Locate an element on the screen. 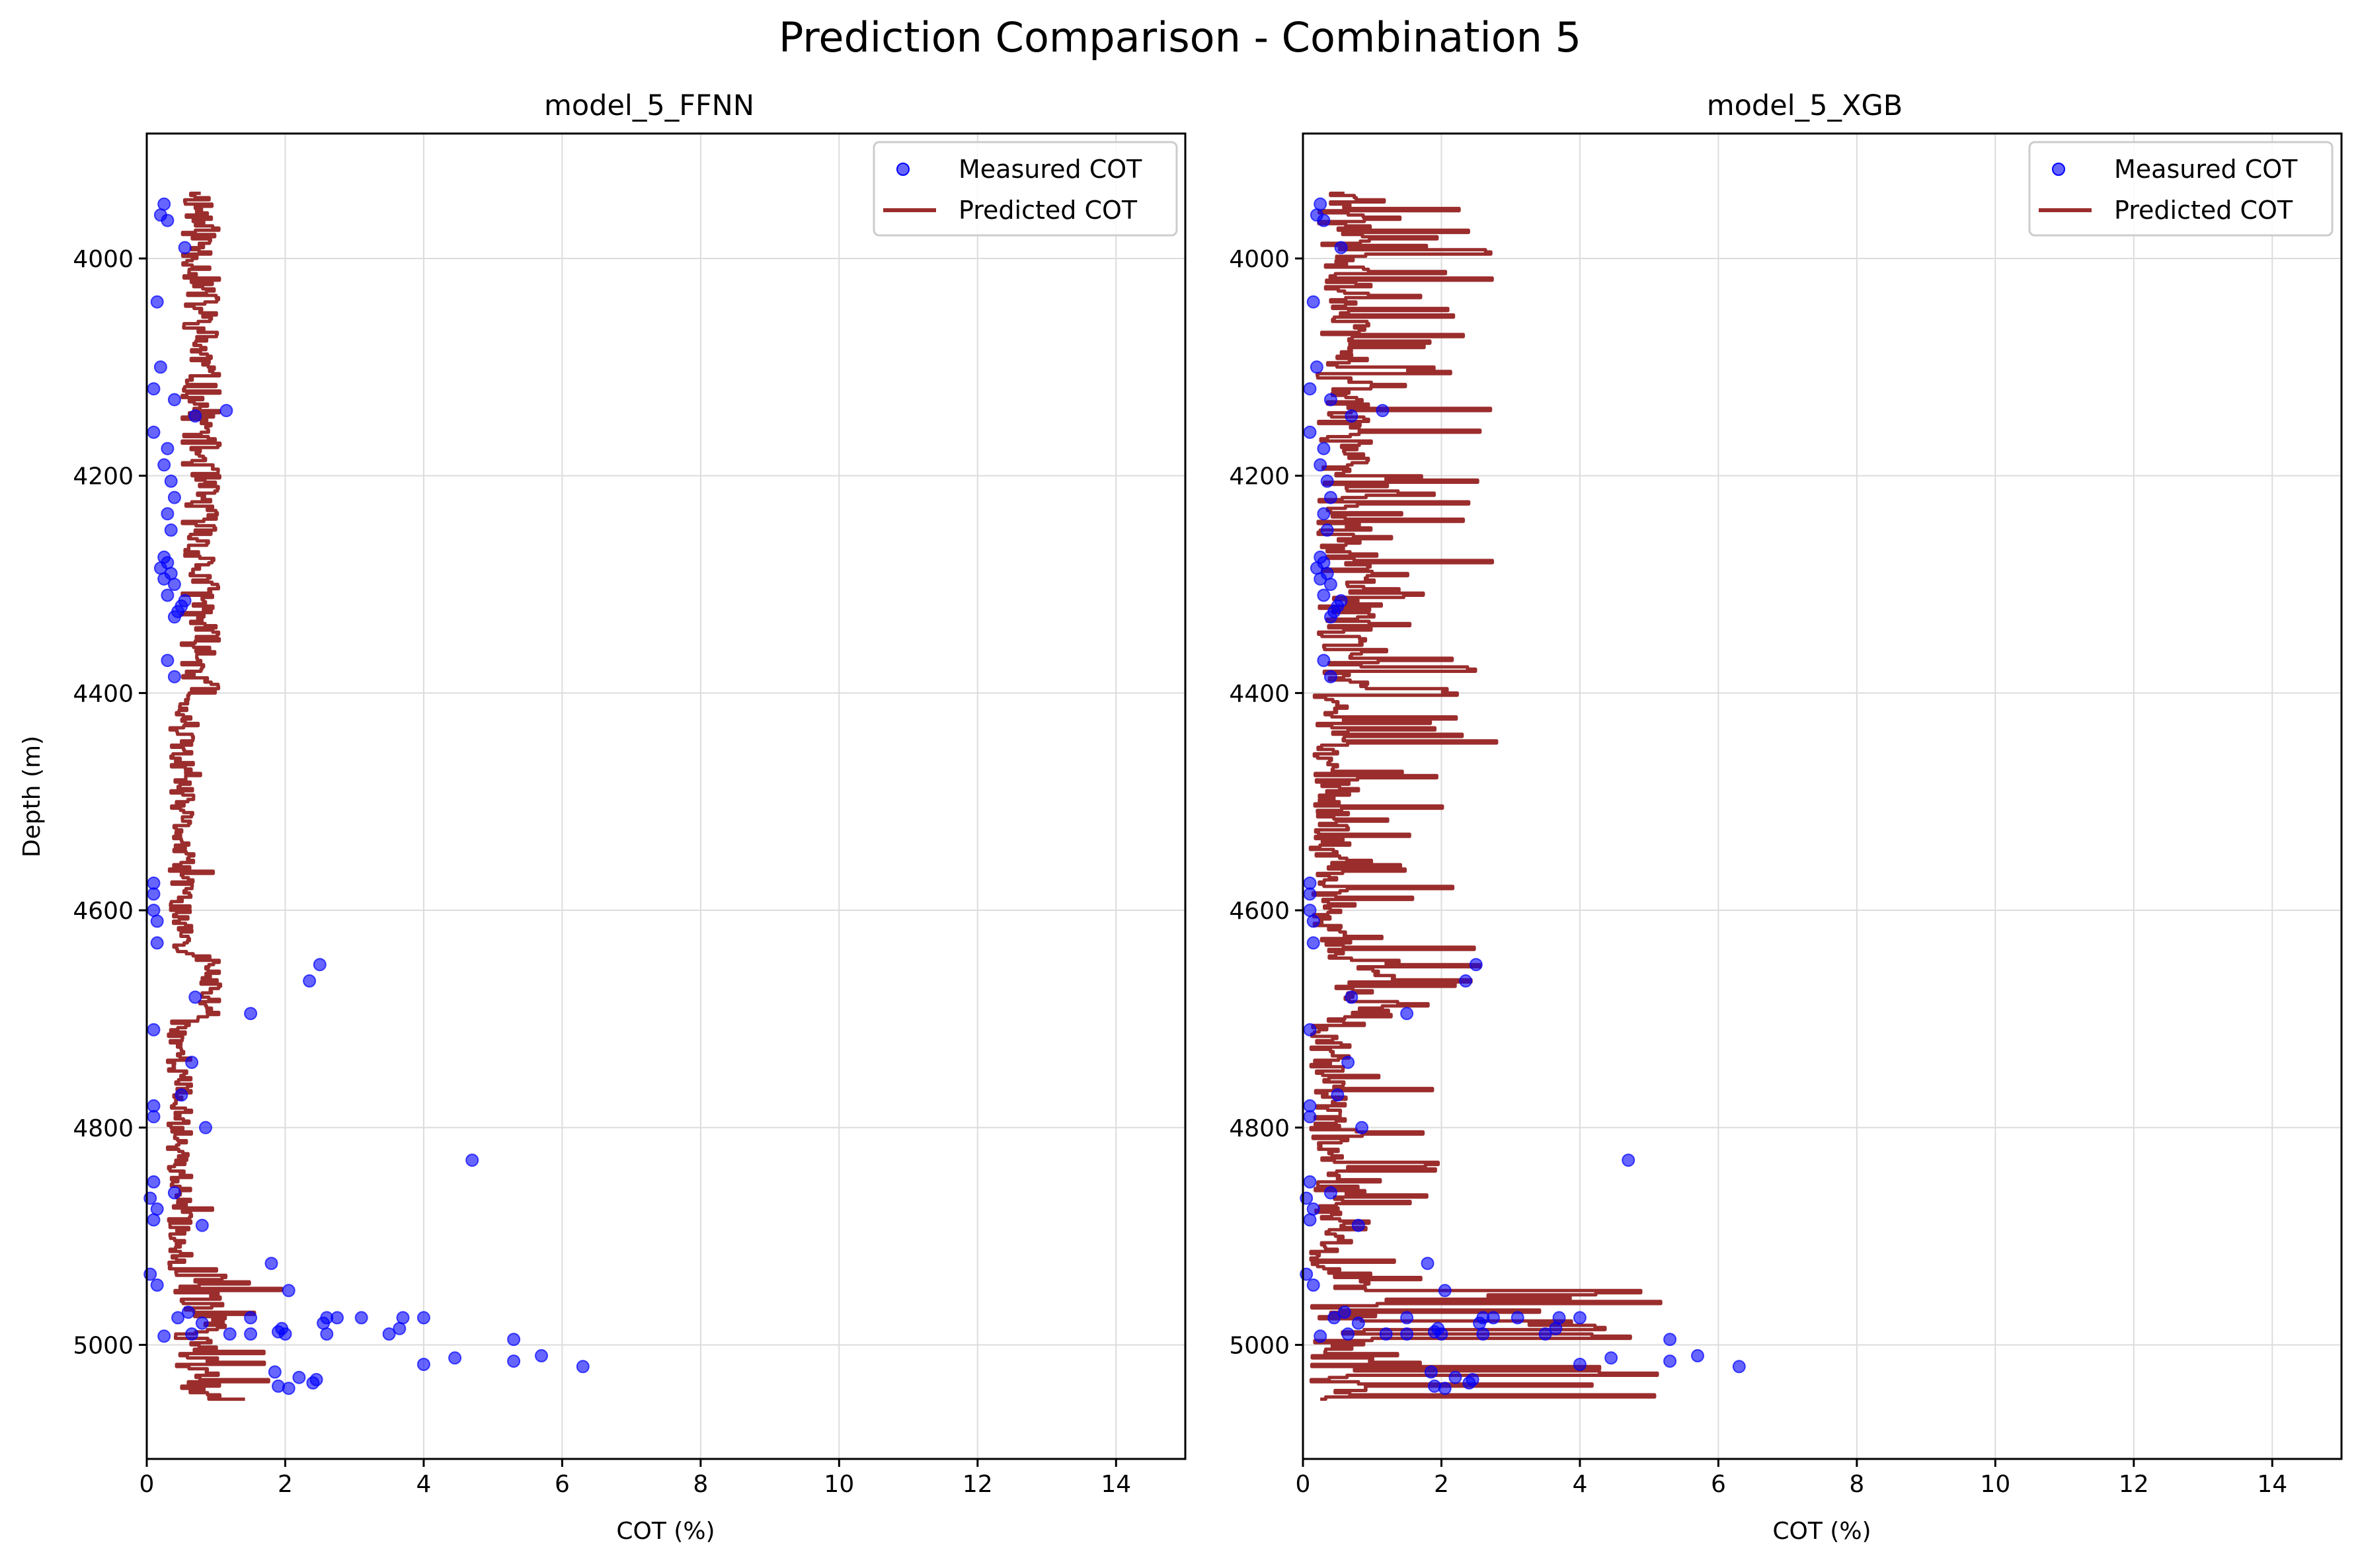 The height and width of the screenshot is (1568, 2360). predicted-cot-line is located at coordinates (225, 796).